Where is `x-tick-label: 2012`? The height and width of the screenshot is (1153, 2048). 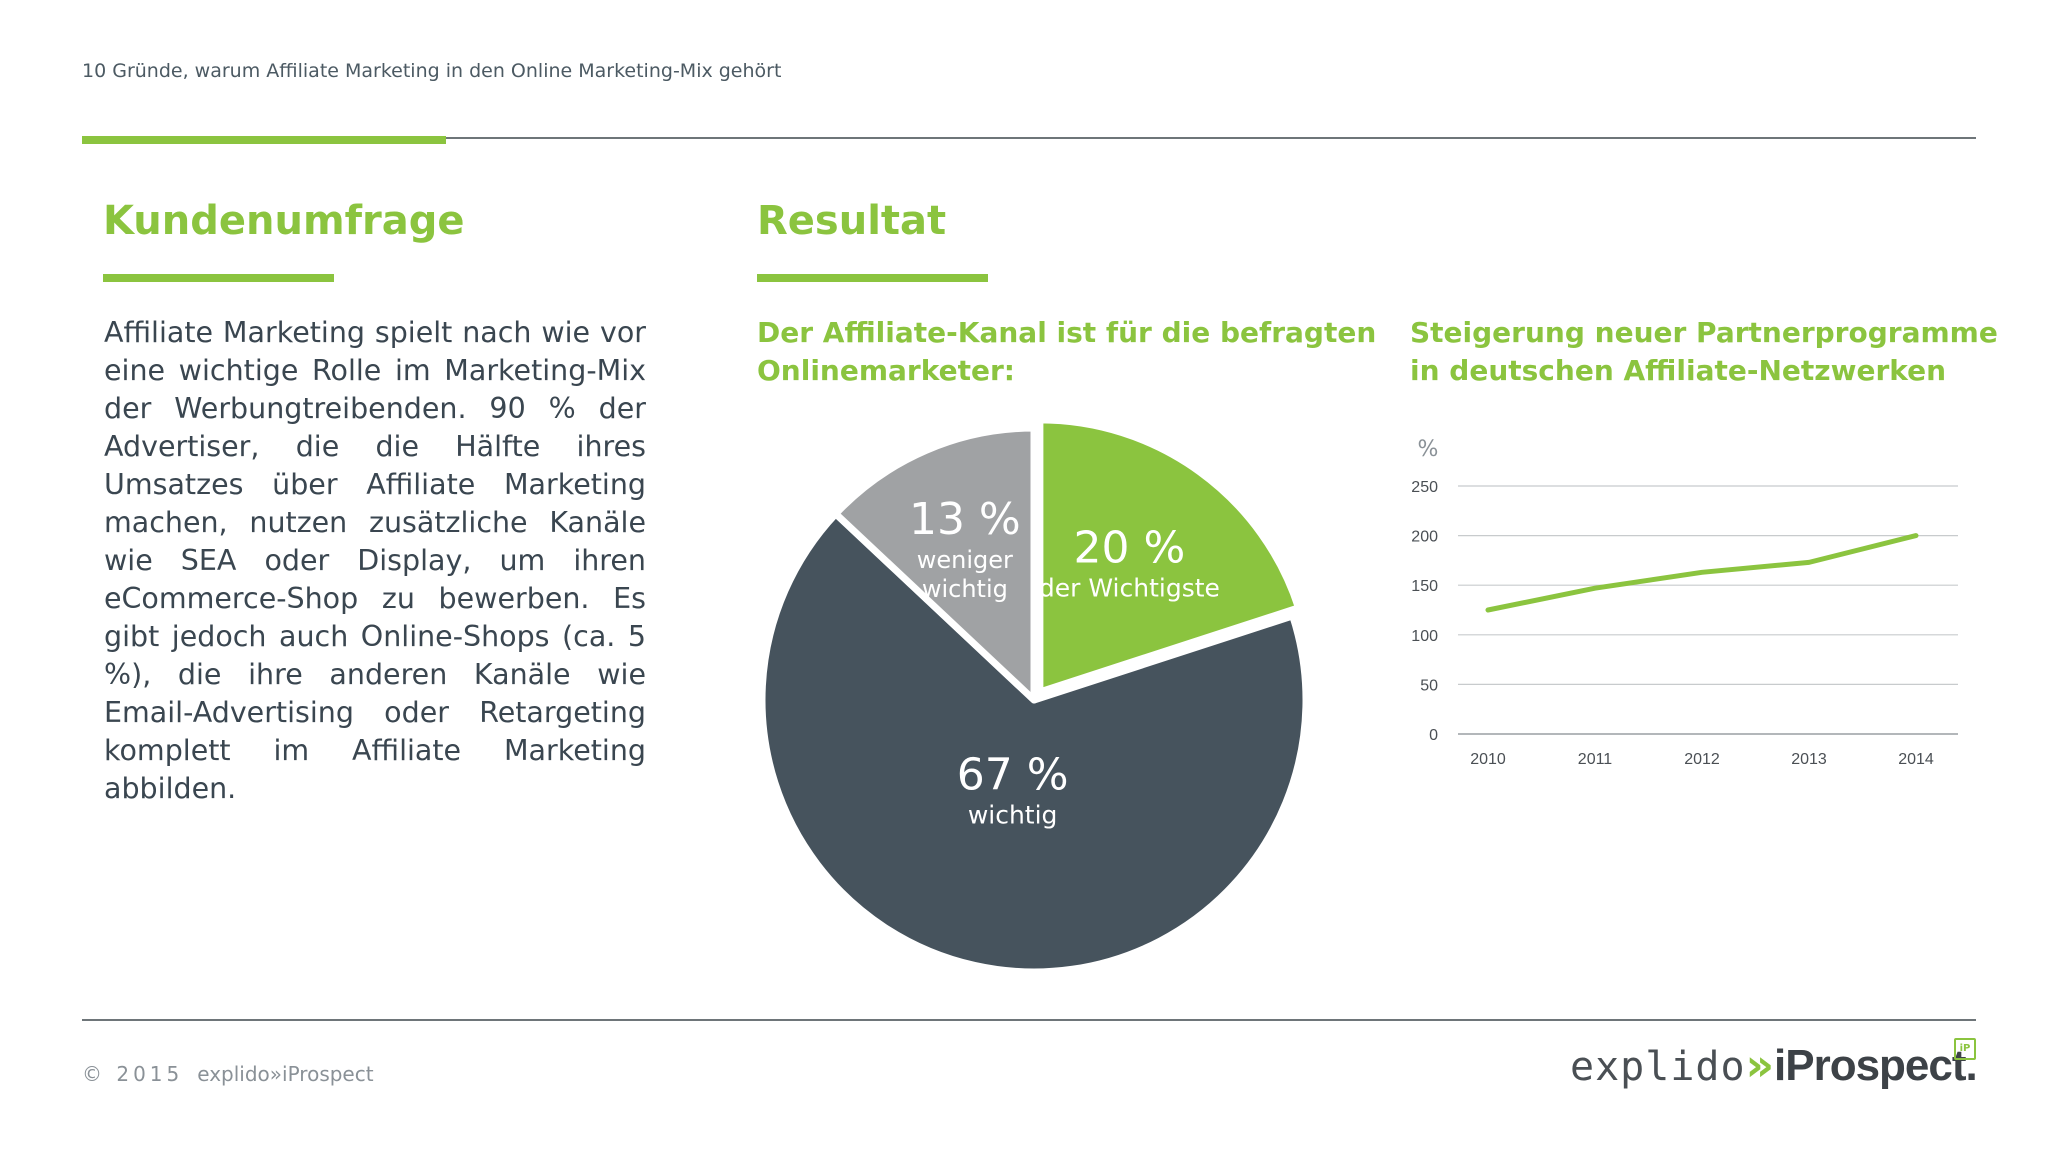 x-tick-label: 2012 is located at coordinates (1702, 759).